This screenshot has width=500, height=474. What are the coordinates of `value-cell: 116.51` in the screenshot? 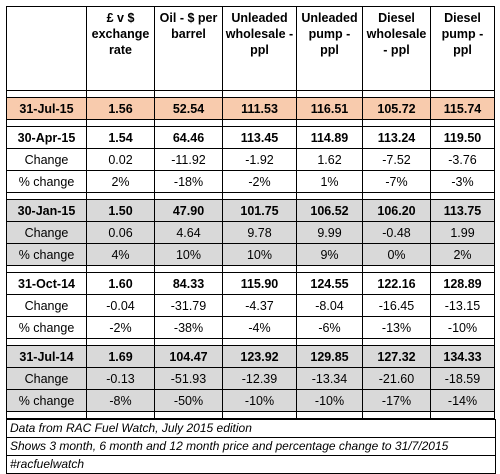 It's located at (329, 108).